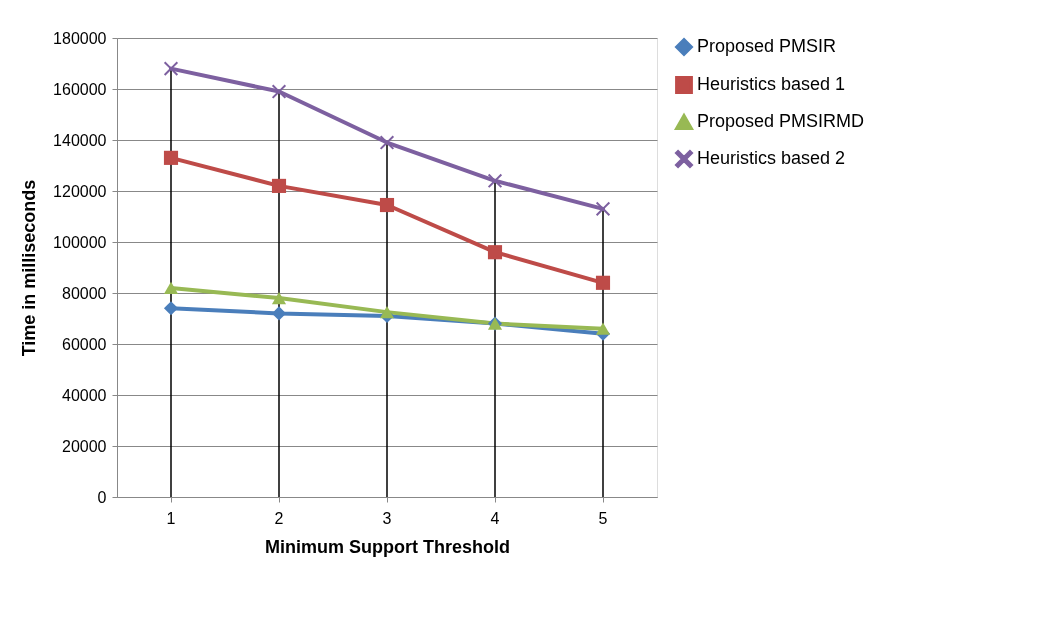  I want to click on y-tick-label: 60000, so click(84, 344).